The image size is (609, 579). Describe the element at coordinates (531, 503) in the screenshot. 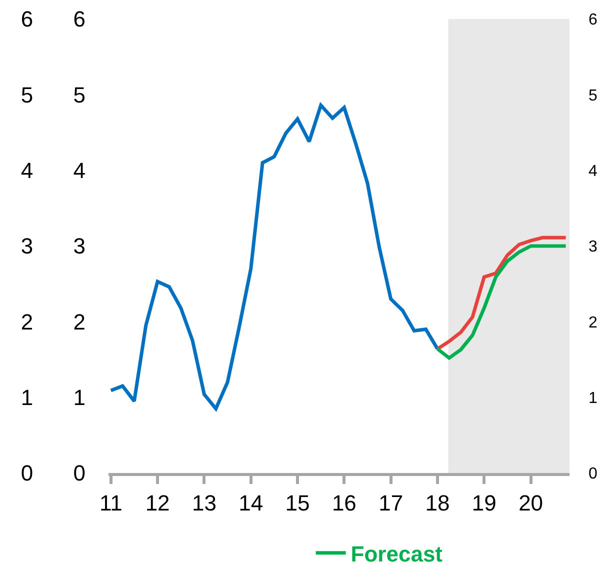

I see `x-tick-label: 20` at that location.